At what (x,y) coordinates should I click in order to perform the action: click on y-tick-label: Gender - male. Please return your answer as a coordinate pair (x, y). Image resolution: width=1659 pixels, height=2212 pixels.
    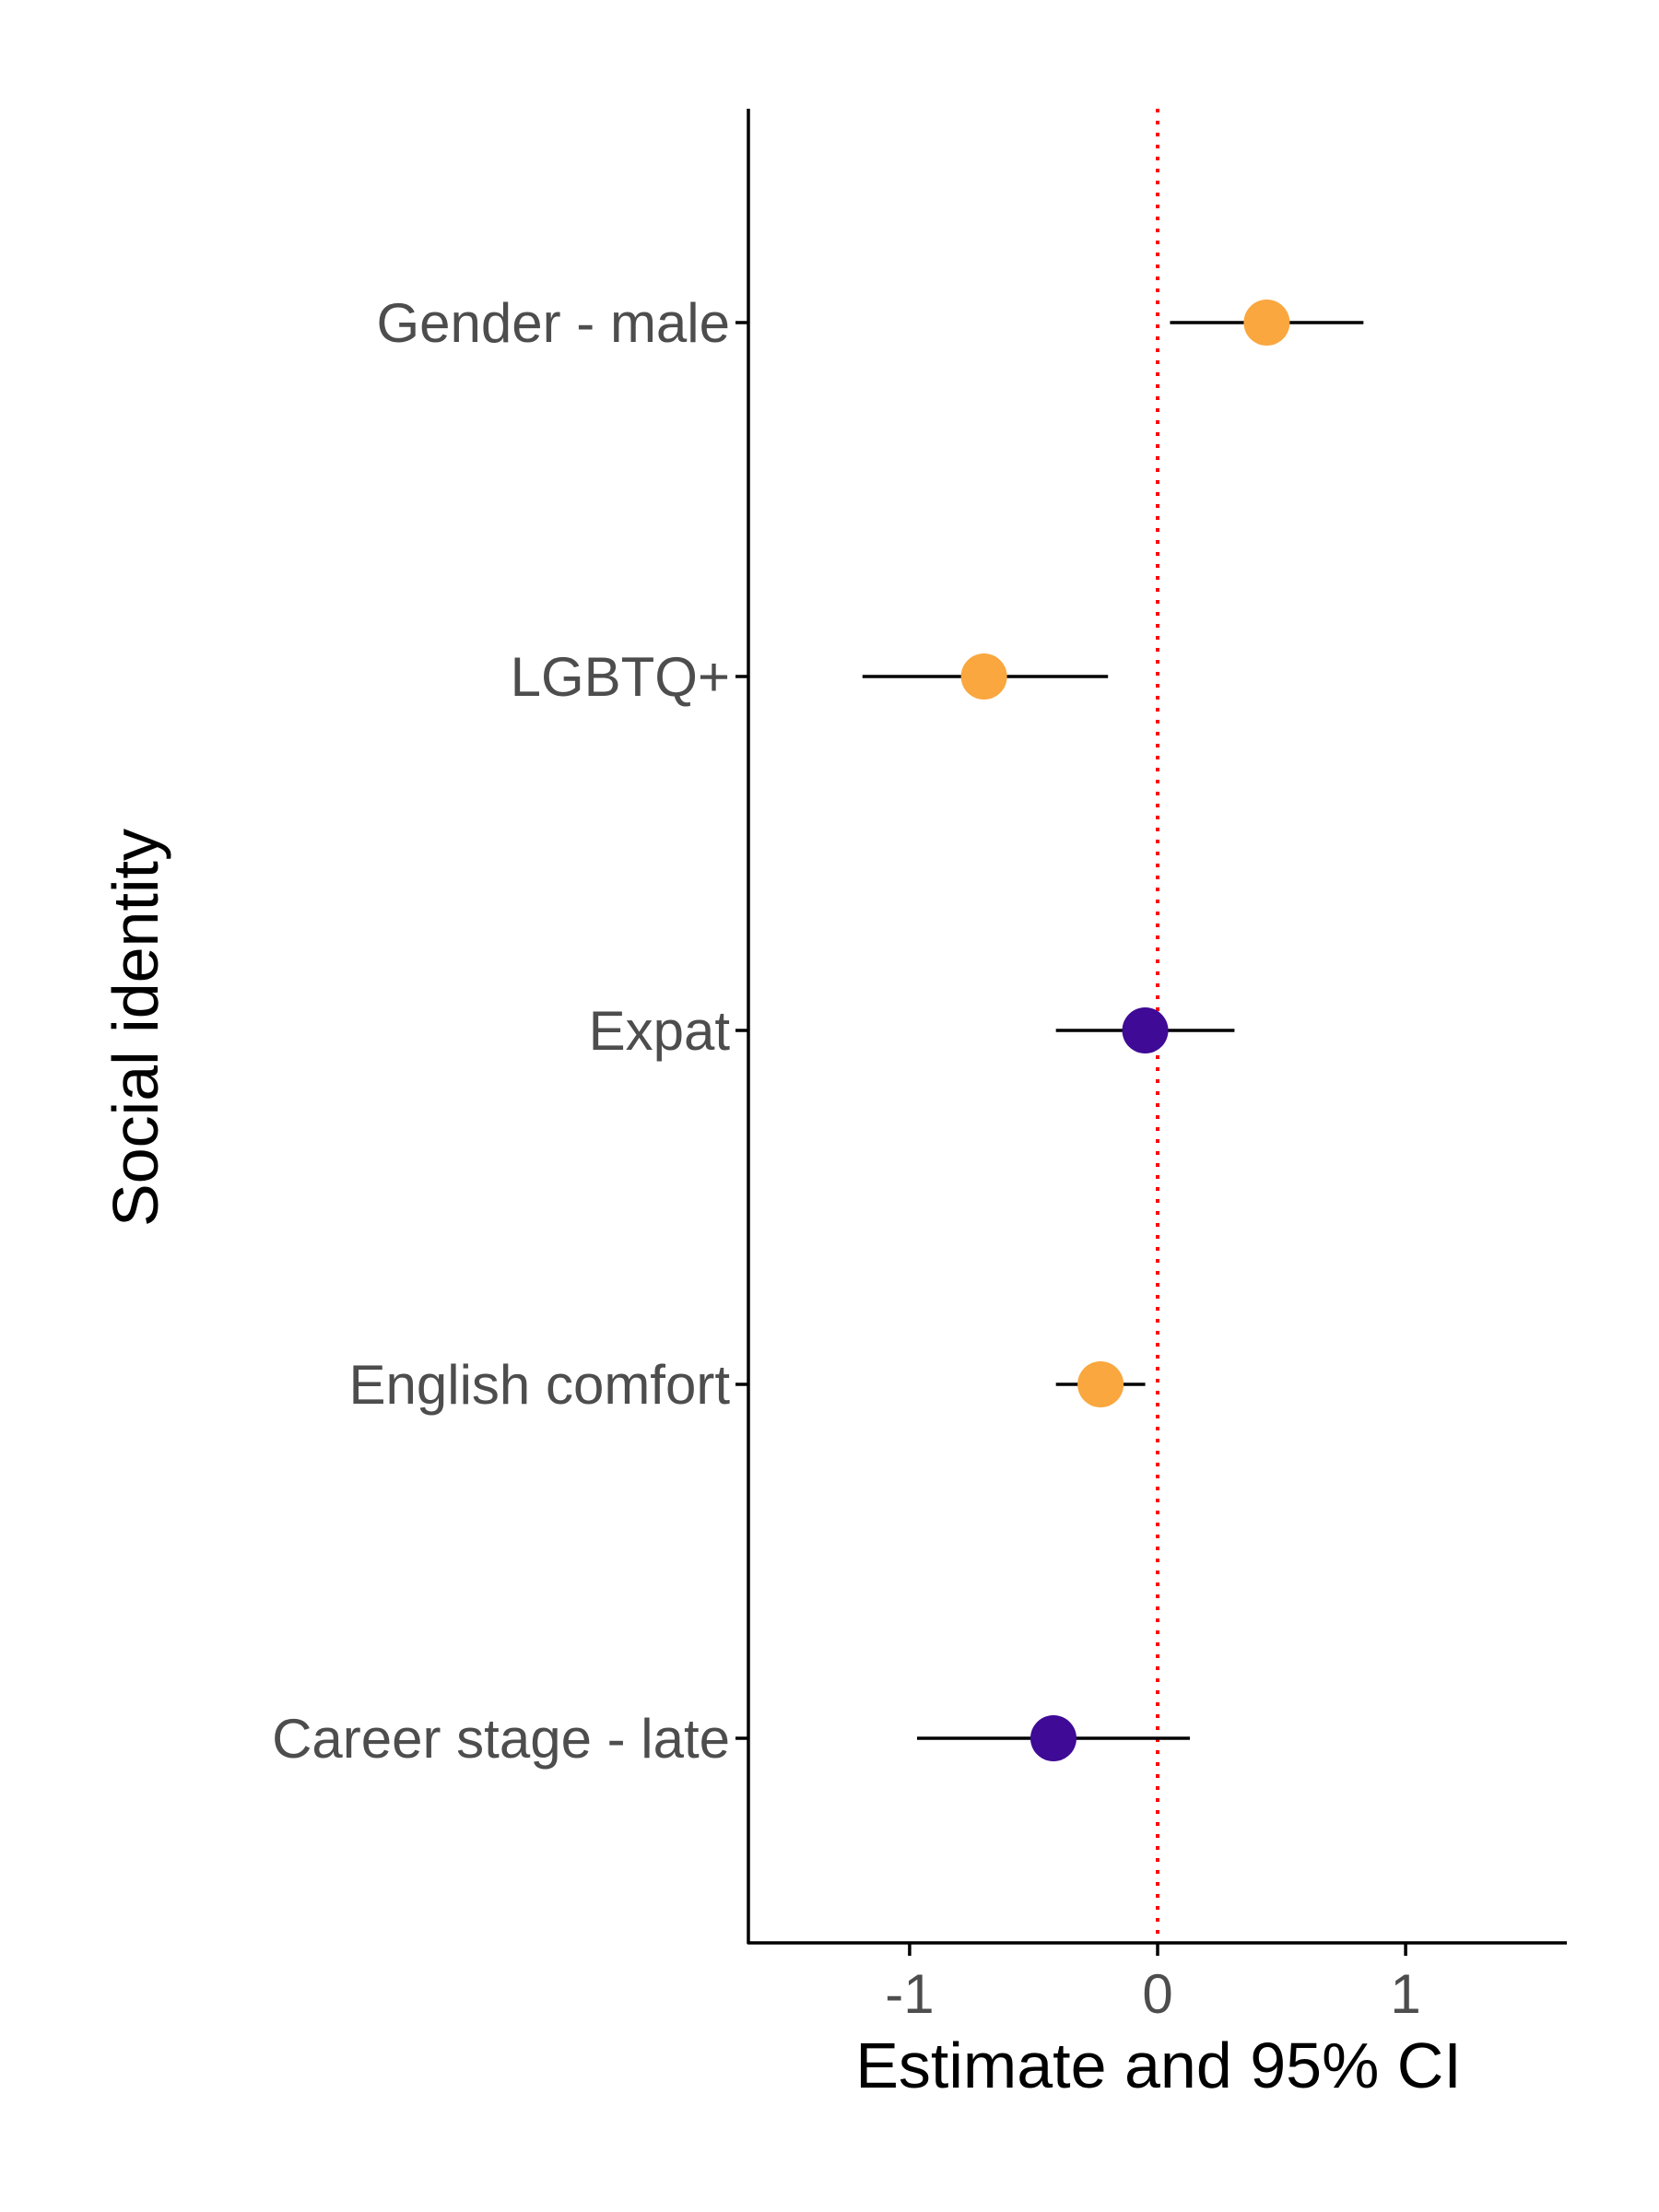
    Looking at the image, I should click on (554, 323).